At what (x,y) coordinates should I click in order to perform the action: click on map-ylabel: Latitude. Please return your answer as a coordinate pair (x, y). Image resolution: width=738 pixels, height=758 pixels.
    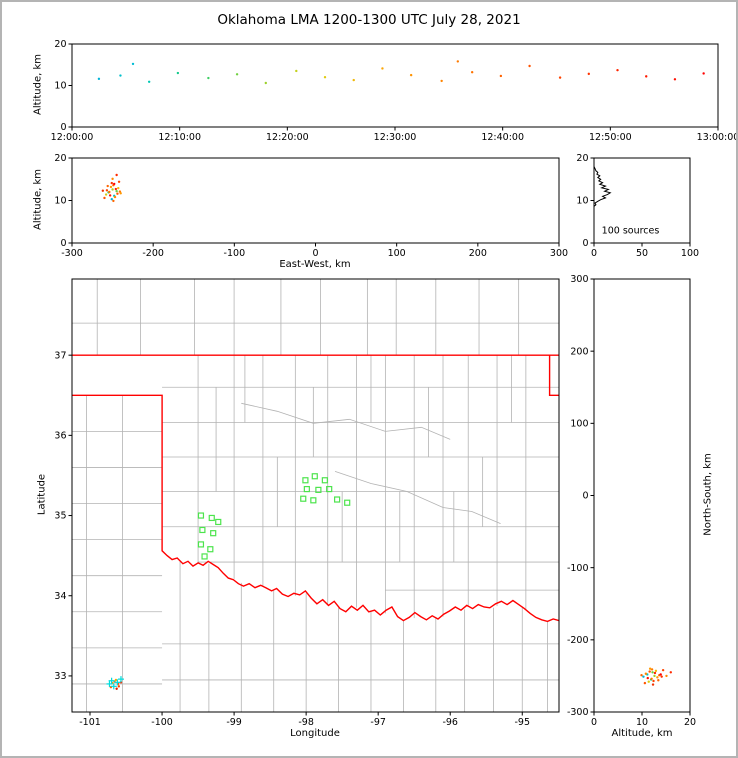
    Looking at the image, I should click on (42, 494).